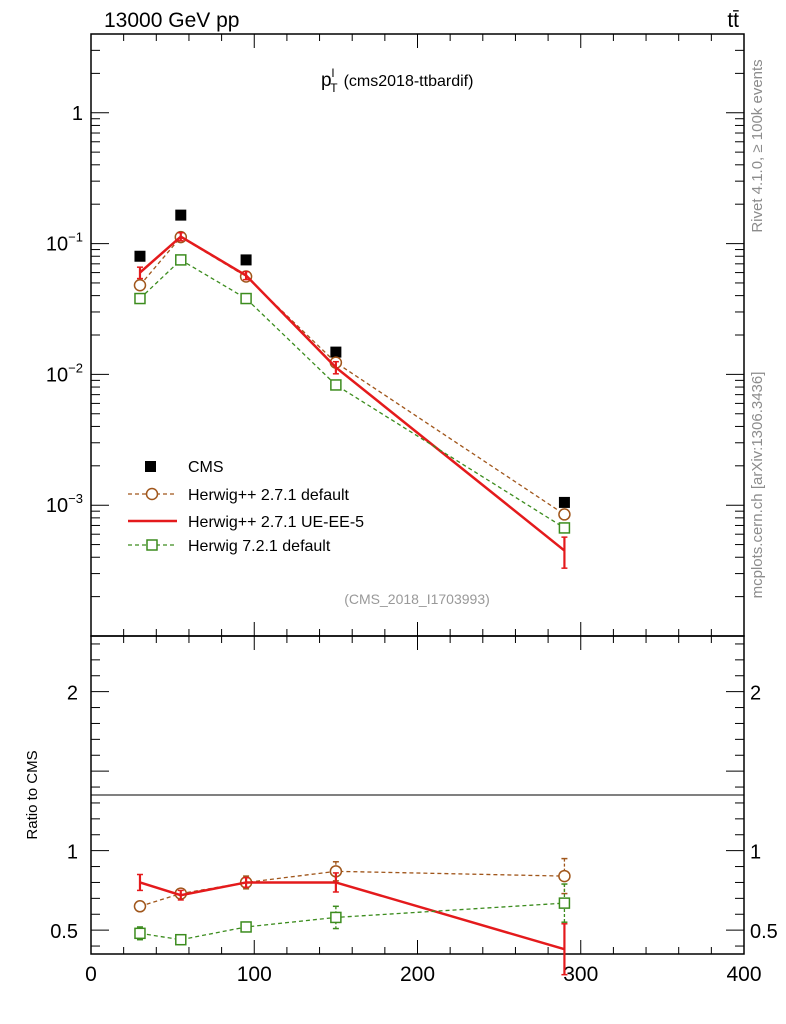 The image size is (786, 1024). Describe the element at coordinates (269, 495) in the screenshot. I see `legend-label-herwig-2-7-1-default: Herwig++ 2.7.1 default` at that location.